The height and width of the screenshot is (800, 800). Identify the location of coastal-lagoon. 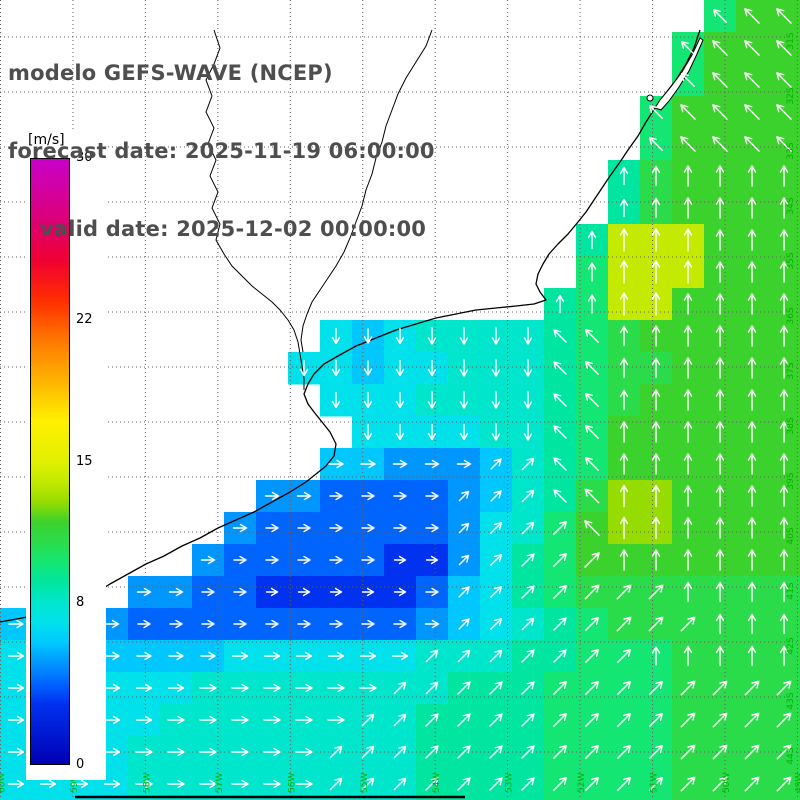
(679, 74).